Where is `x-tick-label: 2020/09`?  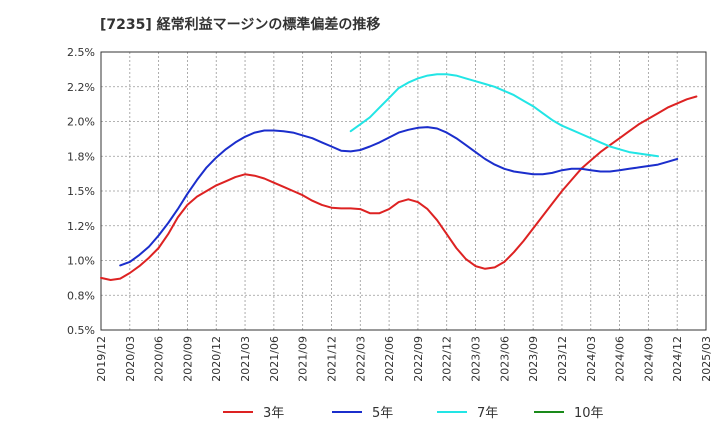 x-tick-label: 2020/09 is located at coordinates (187, 359).